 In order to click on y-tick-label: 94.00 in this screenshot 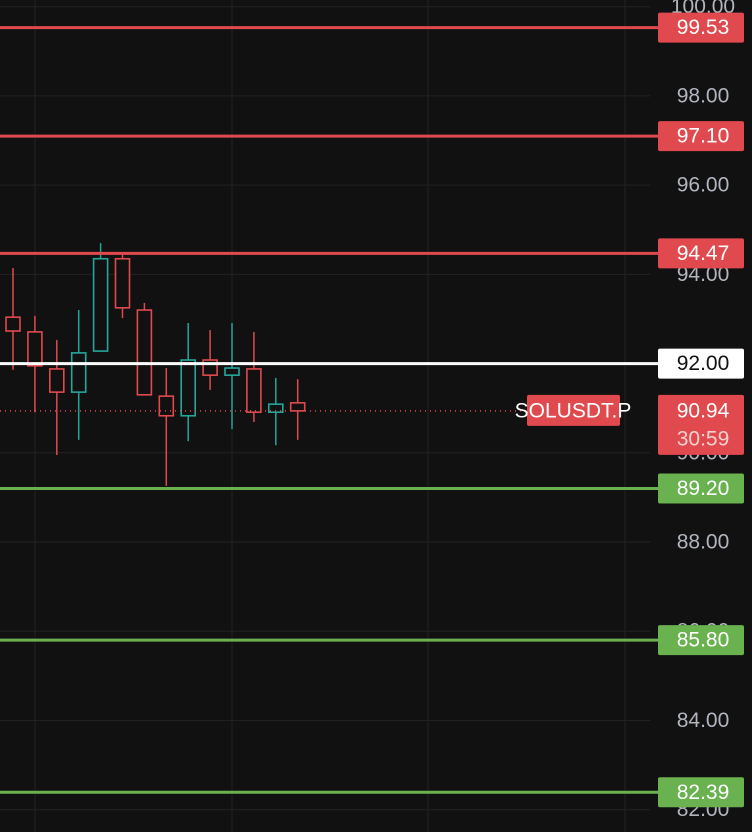, I will do `click(703, 274)`.